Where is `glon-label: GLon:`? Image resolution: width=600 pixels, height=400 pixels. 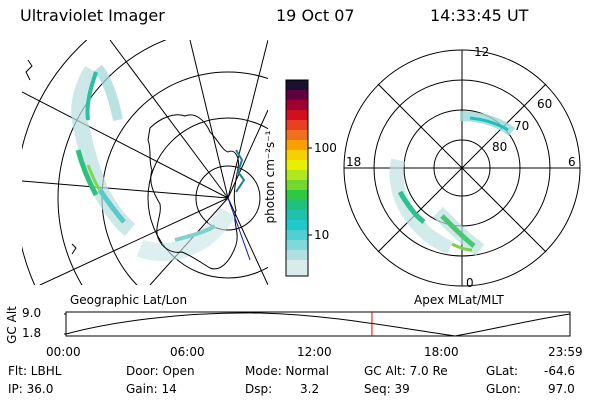 glon-label: GLon: is located at coordinates (503, 389).